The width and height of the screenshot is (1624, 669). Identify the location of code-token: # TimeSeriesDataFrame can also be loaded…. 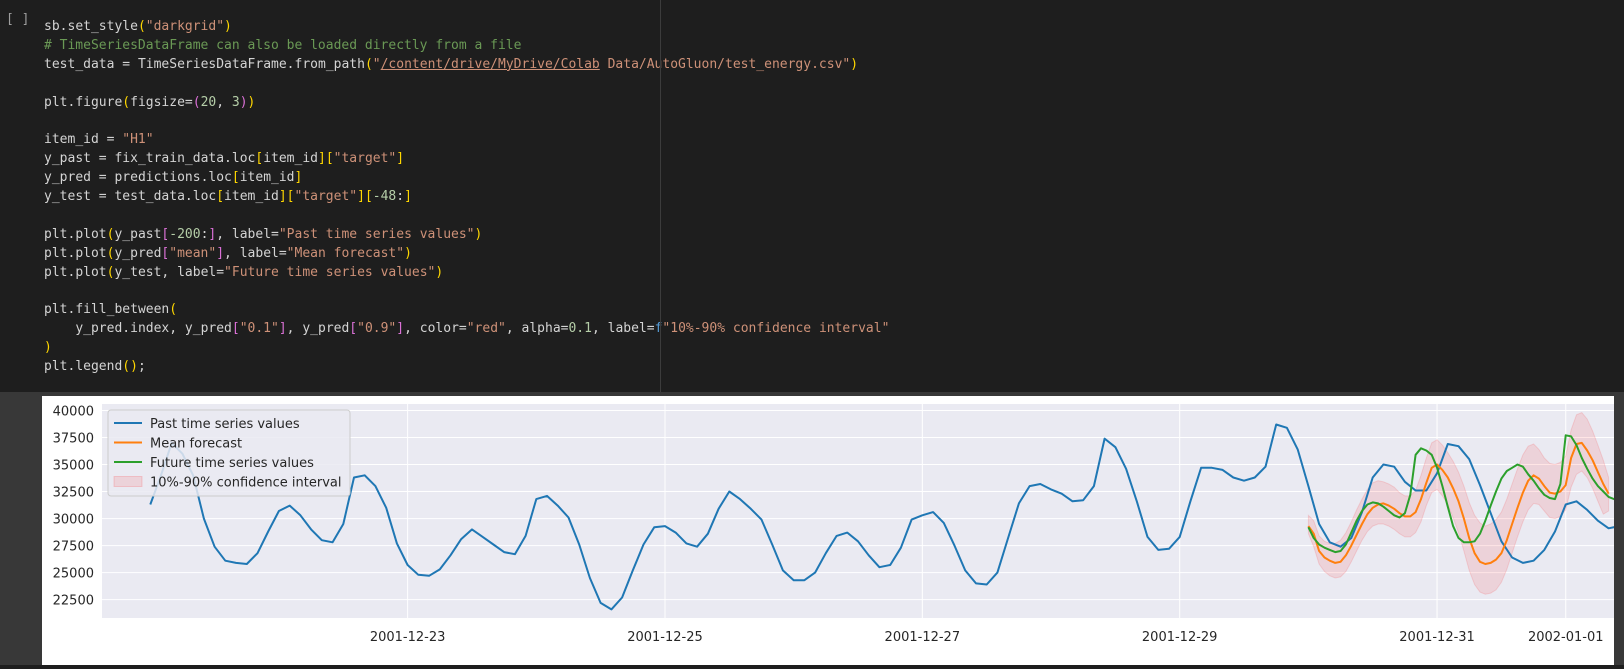
(283, 45).